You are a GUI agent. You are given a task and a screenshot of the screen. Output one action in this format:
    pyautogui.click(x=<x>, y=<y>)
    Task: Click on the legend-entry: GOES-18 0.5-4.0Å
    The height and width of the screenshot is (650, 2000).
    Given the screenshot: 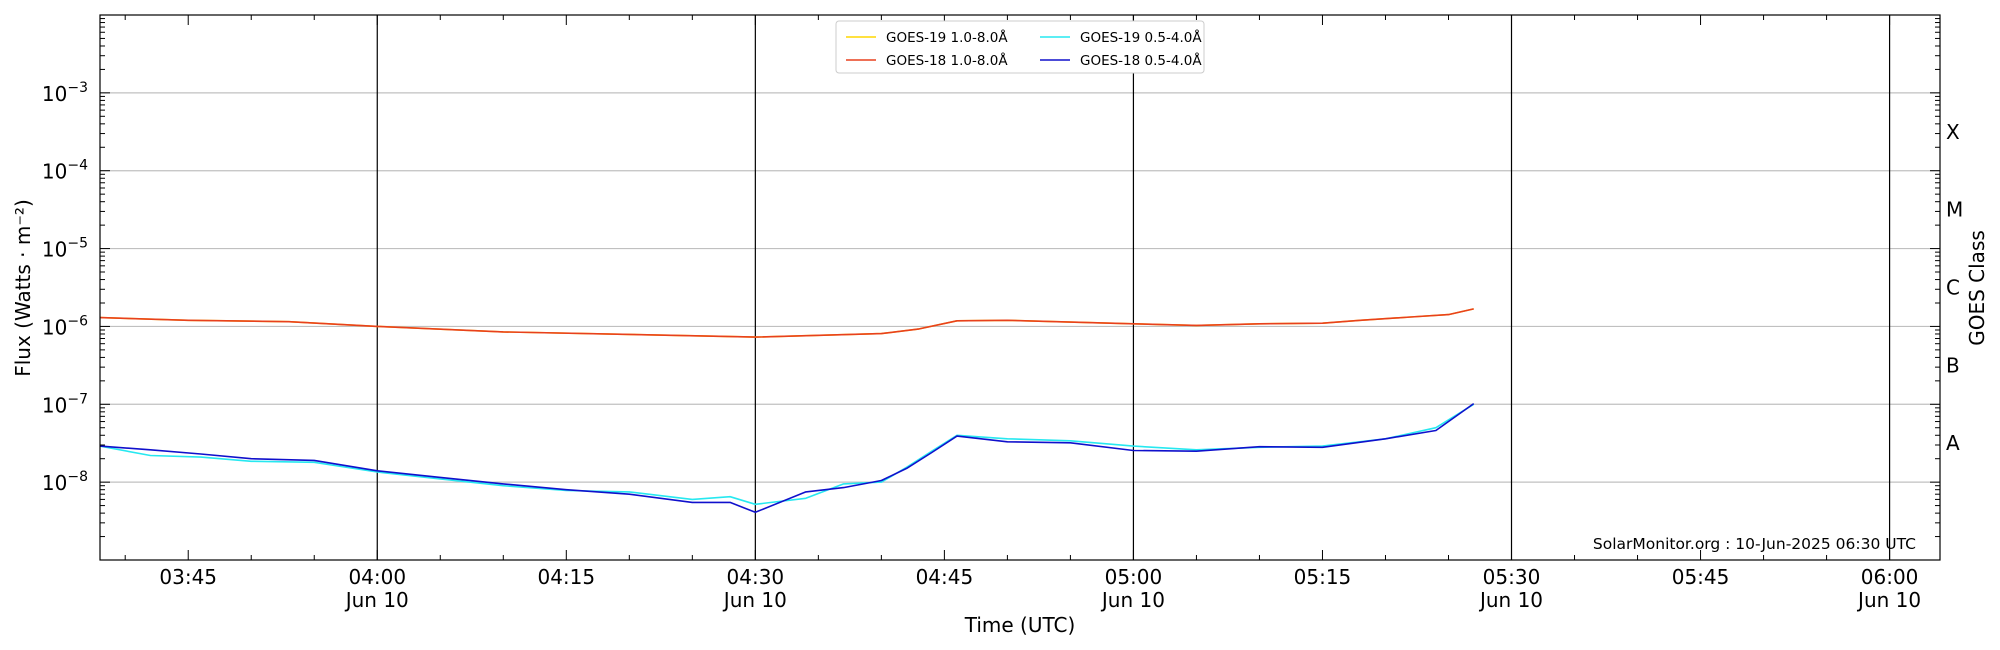 What is the action you would take?
    pyautogui.click(x=1141, y=60)
    